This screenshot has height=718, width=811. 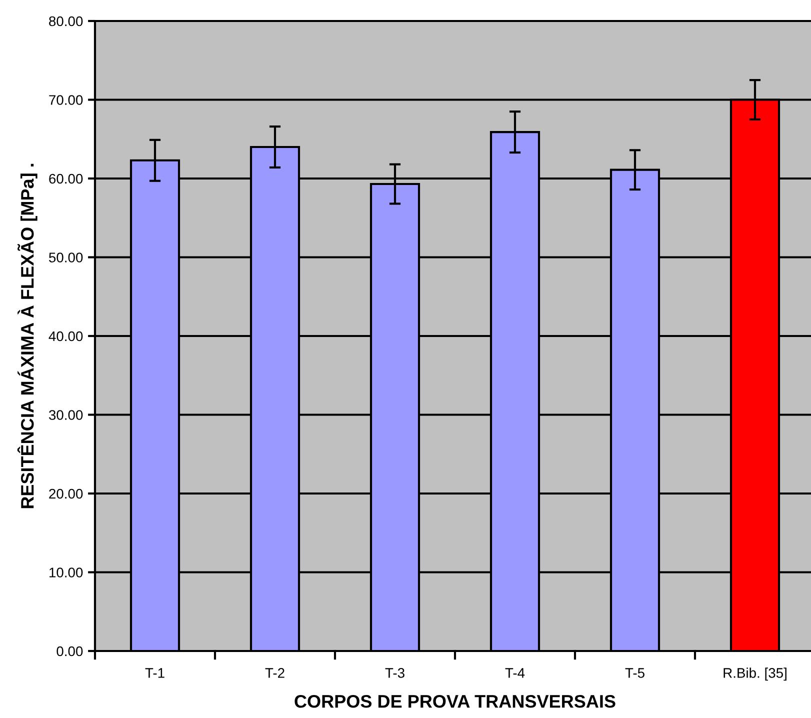 I want to click on y-tick-label: 40.00, so click(x=65, y=336).